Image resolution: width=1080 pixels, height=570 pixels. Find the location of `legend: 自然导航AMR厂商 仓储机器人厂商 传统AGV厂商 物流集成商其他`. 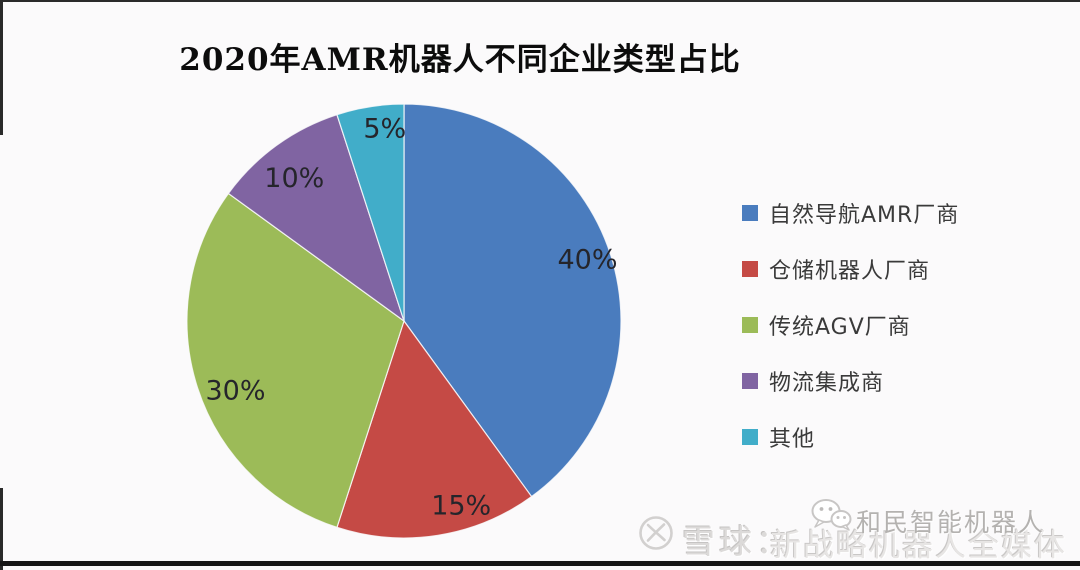

legend: 自然导航AMR厂商 仓储机器人厂商 传统AGV厂商 物流集成商其他 is located at coordinates (850, 326).